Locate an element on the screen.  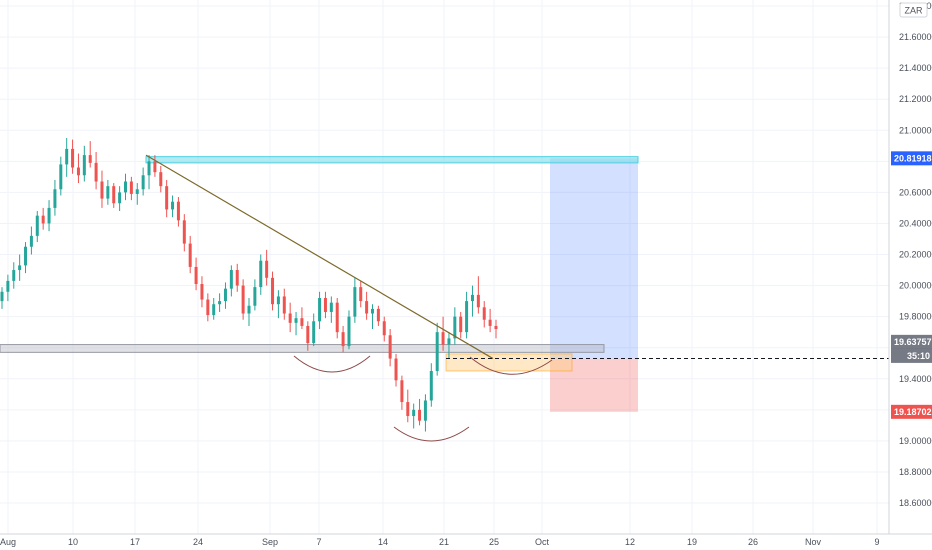
y-tick-label: 21.20000 is located at coordinates (915, 99).